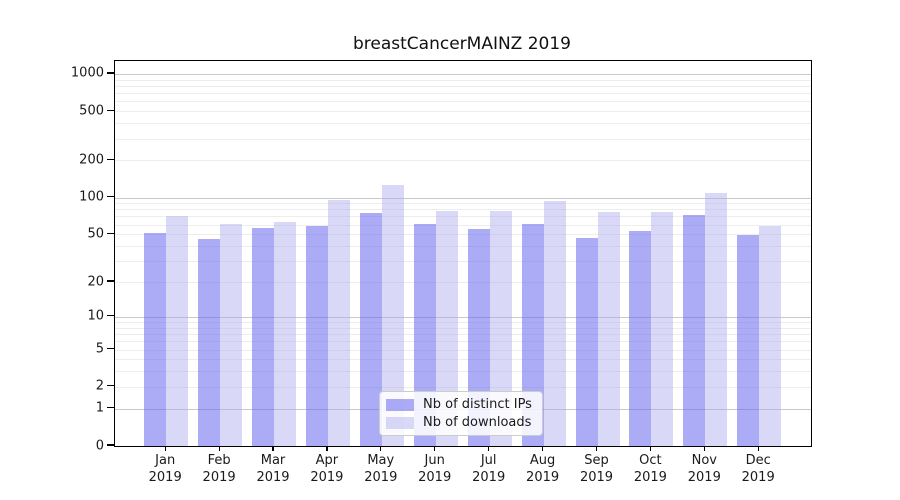 Image resolution: width=900 pixels, height=500 pixels. I want to click on legend-label-distinct-ips: Nb of distinct IPs, so click(477, 404).